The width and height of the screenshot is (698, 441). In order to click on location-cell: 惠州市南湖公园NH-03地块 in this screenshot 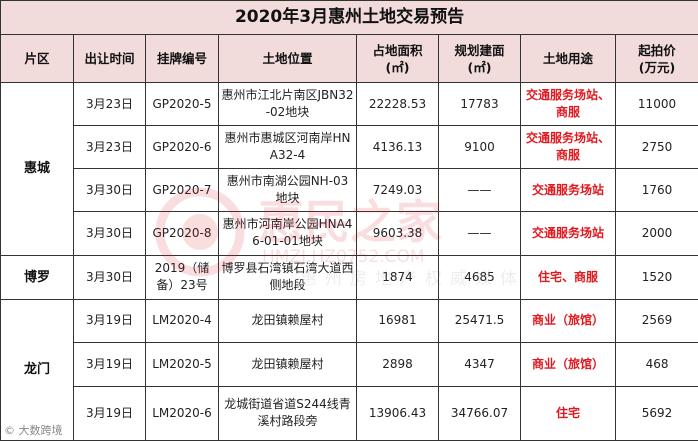, I will do `click(287, 190)`.